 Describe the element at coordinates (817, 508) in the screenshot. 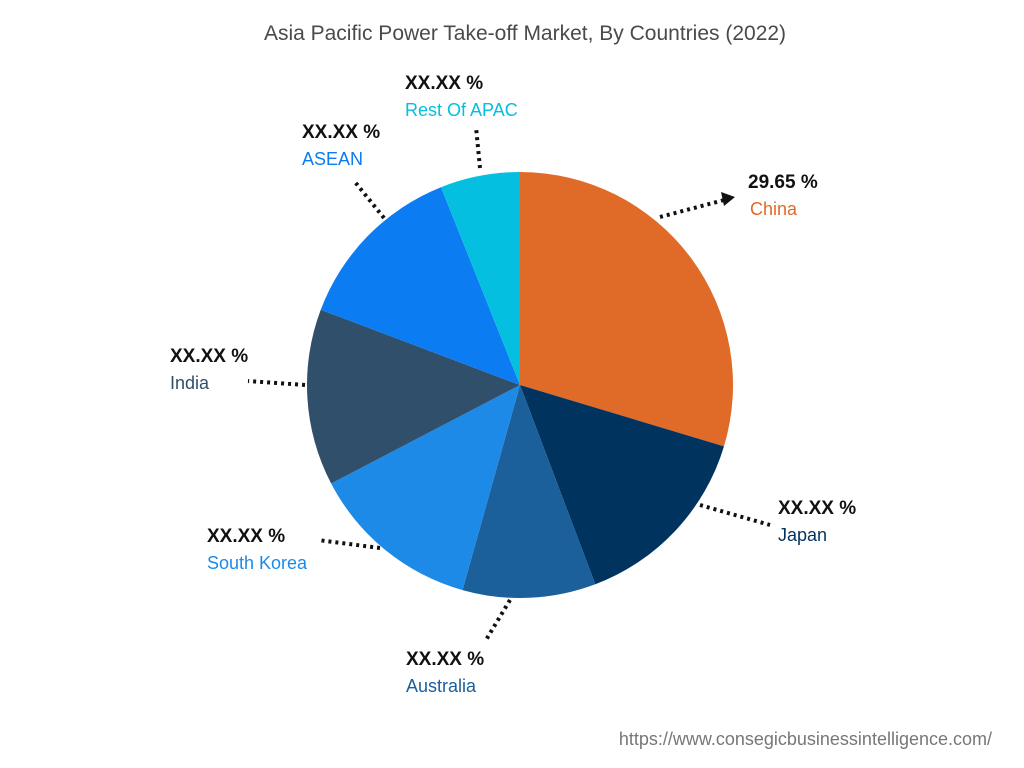

I see `value-label-japan: XX.XX %` at that location.